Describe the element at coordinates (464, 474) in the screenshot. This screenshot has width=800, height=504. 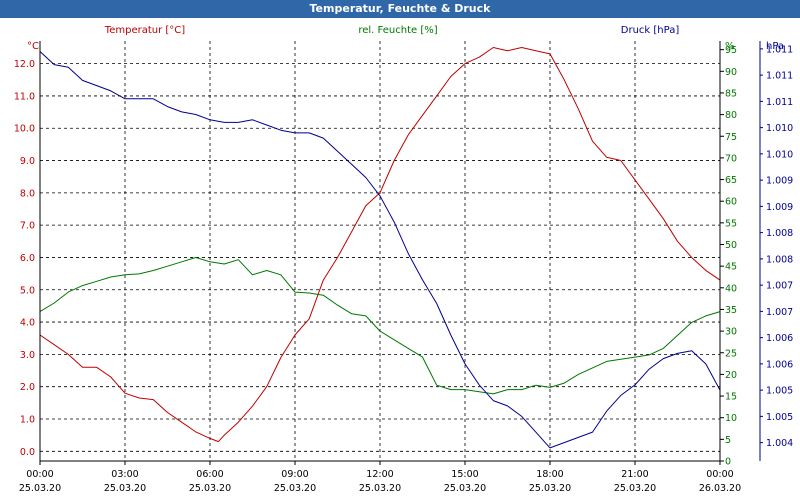
I see `time-tick-label: 15:00` at that location.